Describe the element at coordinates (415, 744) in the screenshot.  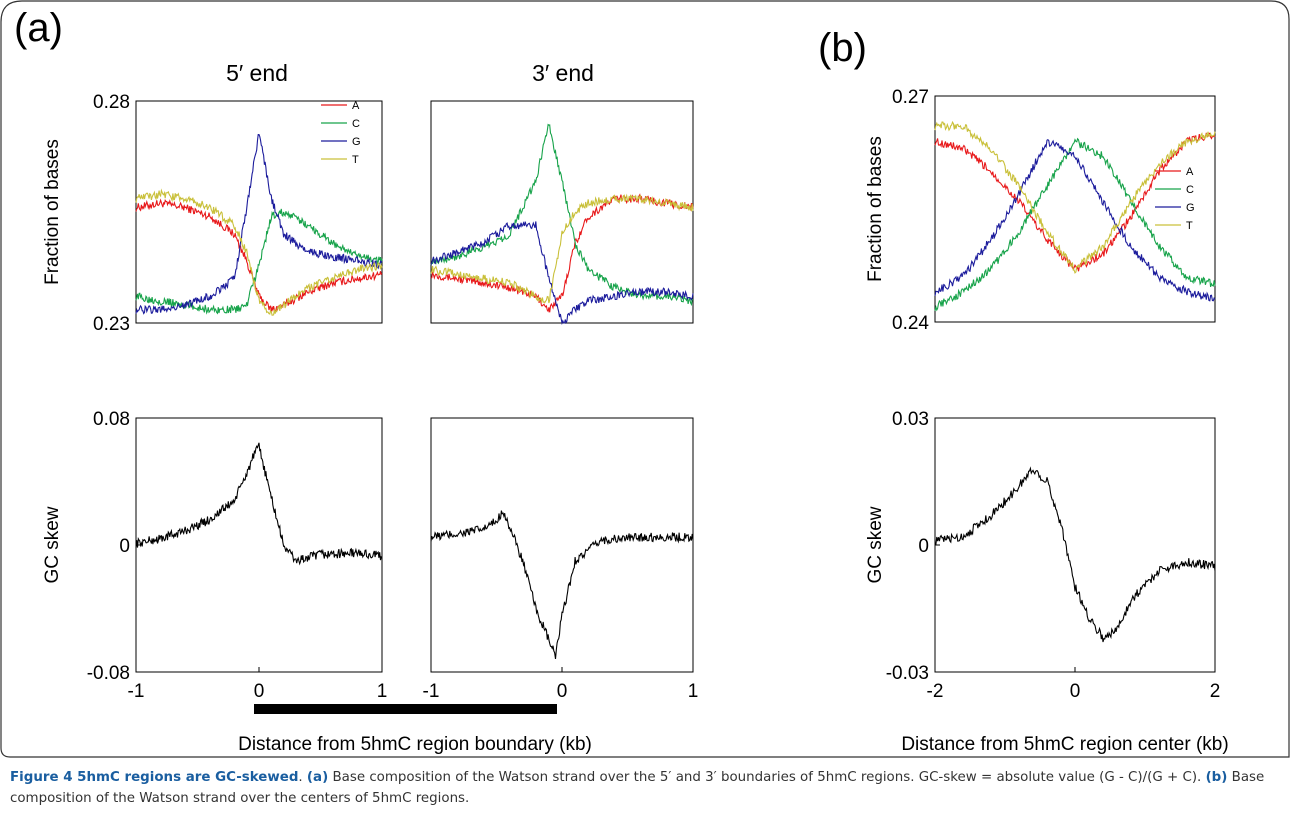
I see `xlabel-a: Distance from 5hmC region boundary (kb)` at that location.